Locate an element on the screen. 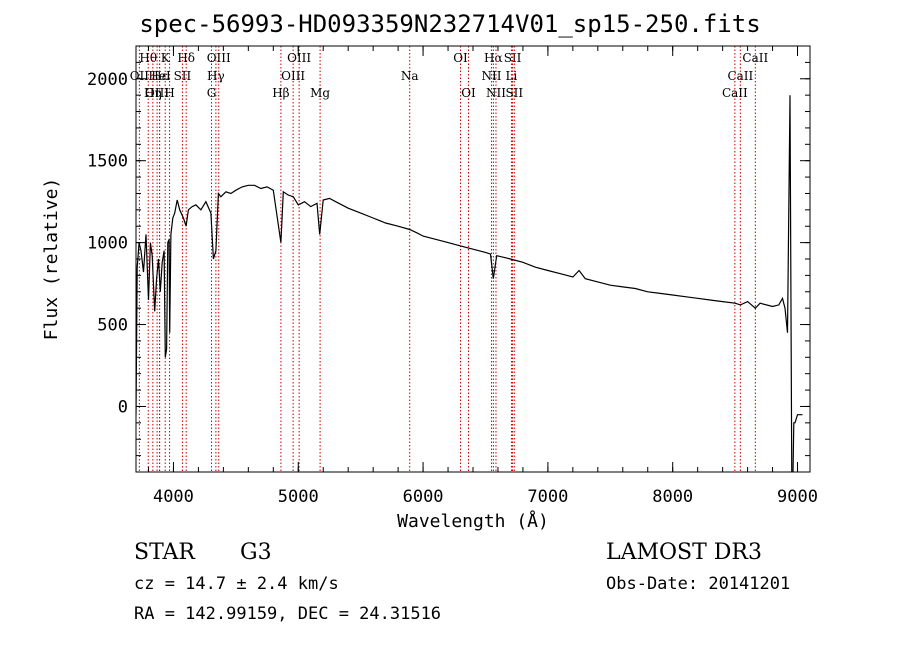  marker-label: Hα is located at coordinates (493, 58).